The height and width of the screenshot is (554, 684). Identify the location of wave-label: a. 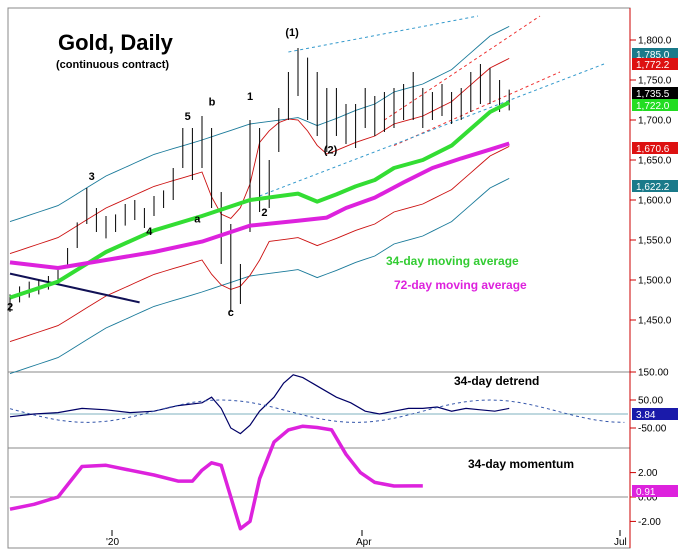
(197, 219).